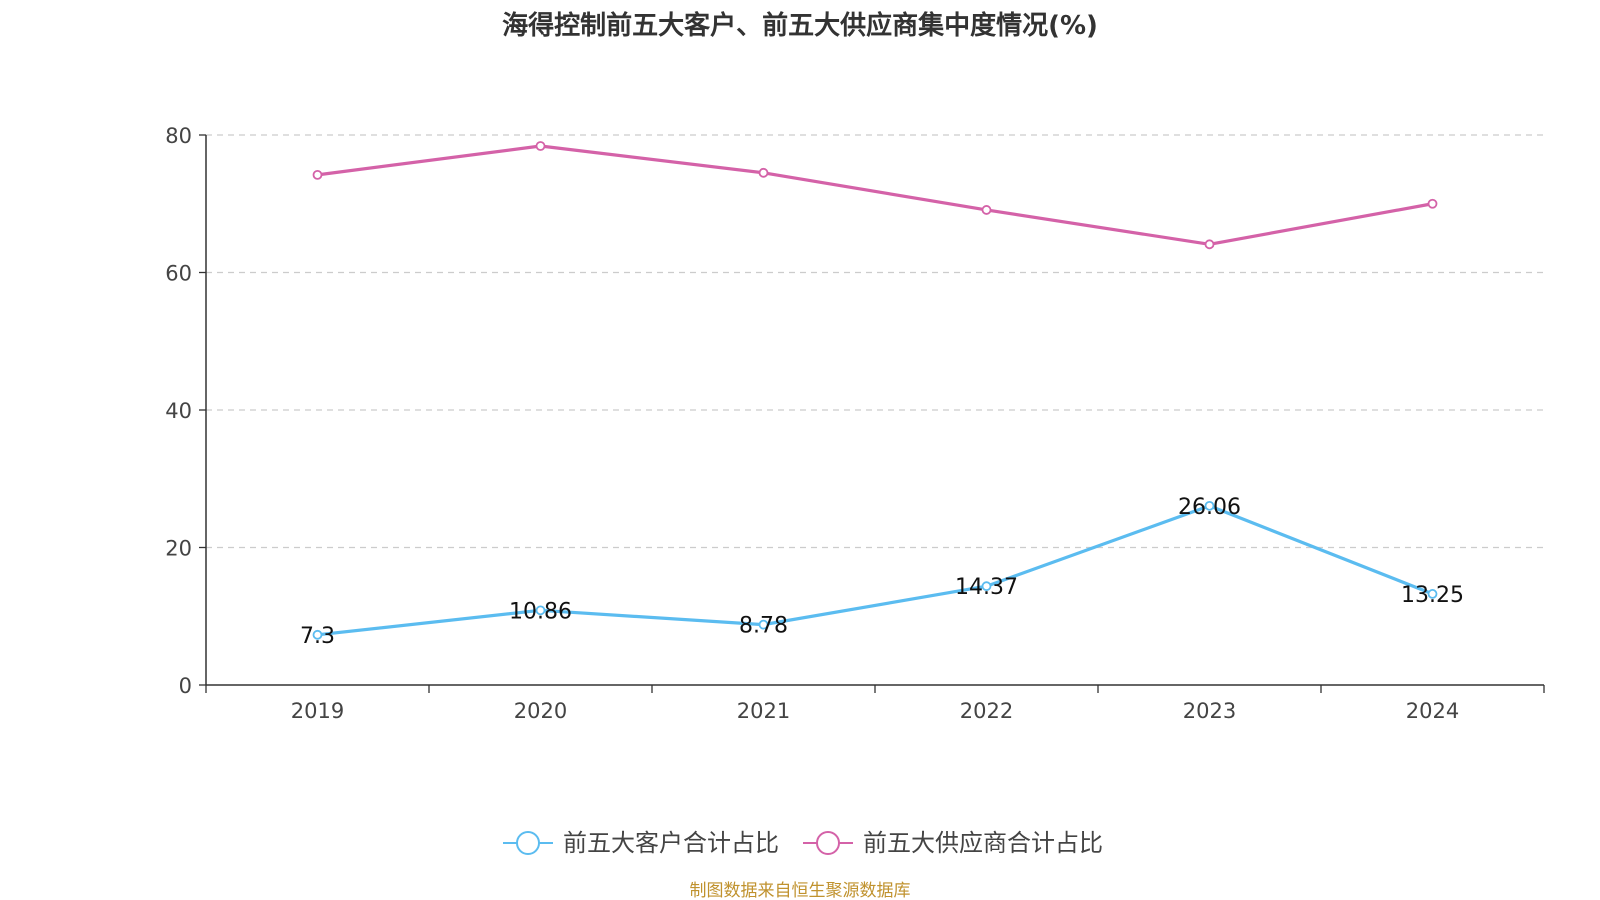 The width and height of the screenshot is (1600, 900). What do you see at coordinates (800, 890) in the screenshot?
I see `source-note: 制图数据来自恒生聚源数据库` at bounding box center [800, 890].